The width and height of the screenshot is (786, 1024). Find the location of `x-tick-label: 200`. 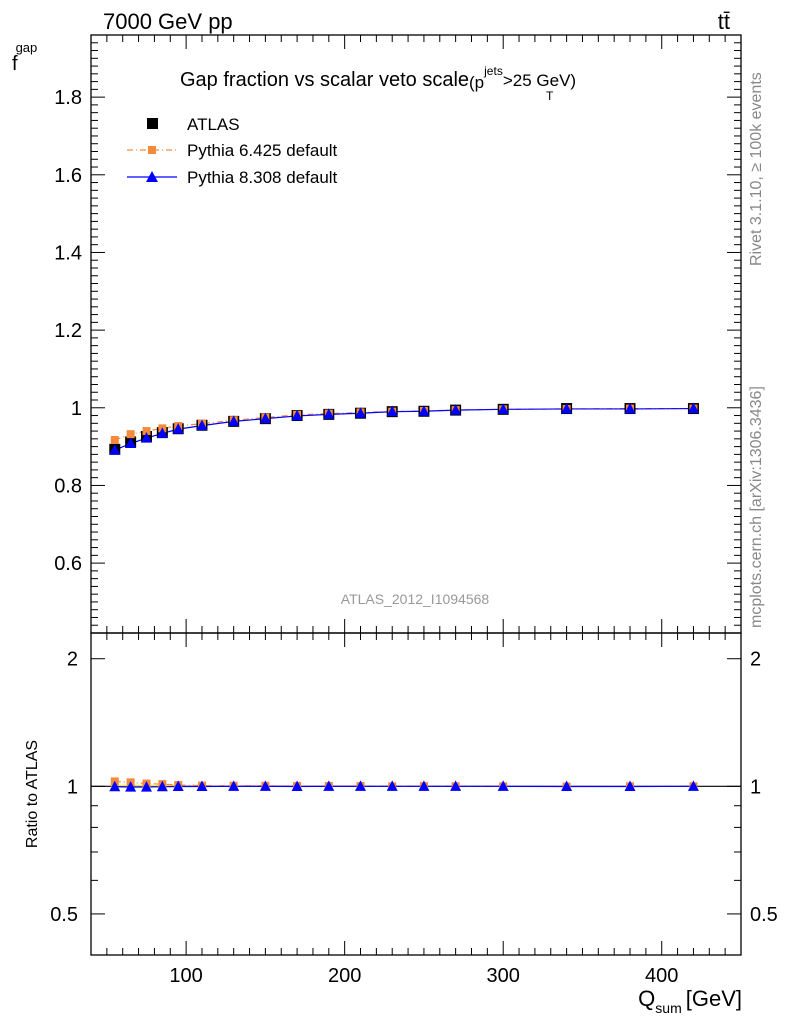

x-tick-label: 200 is located at coordinates (344, 976).